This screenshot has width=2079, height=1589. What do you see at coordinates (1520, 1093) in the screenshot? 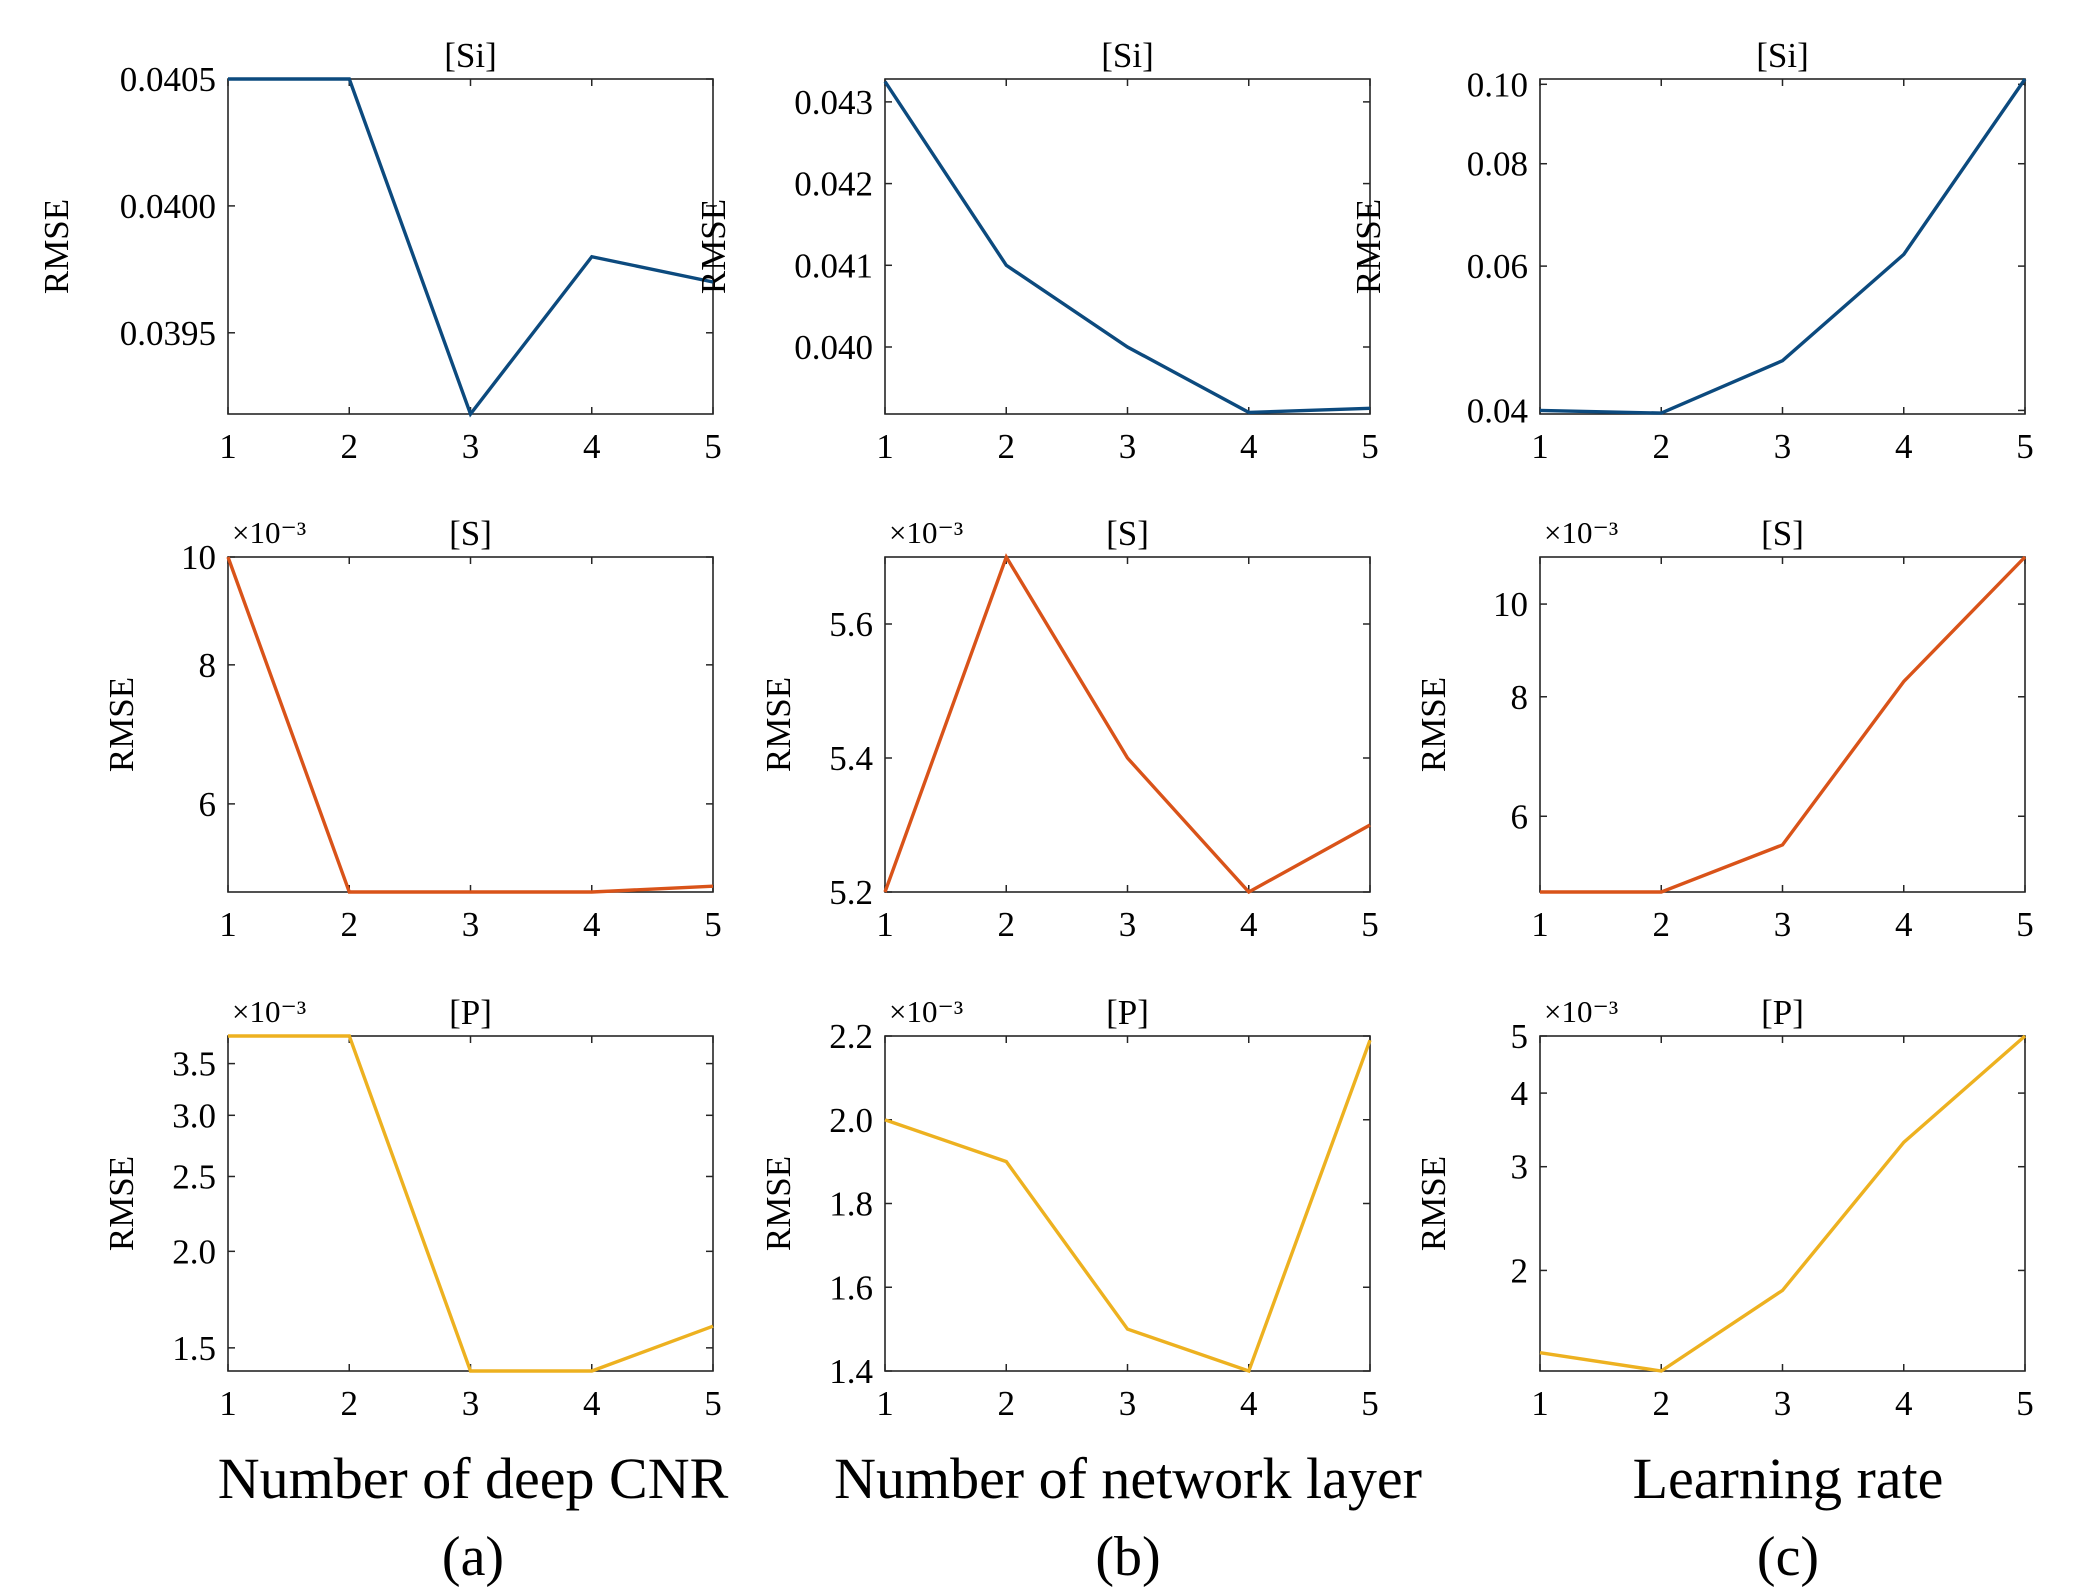
I see `y-tick-label: 4` at bounding box center [1520, 1093].